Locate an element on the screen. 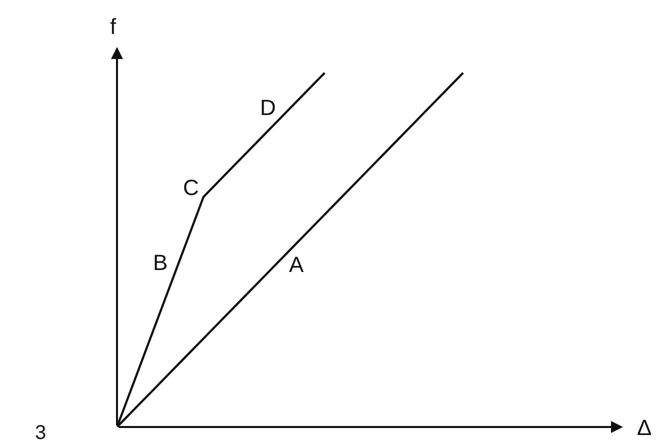 Image resolution: width=657 pixels, height=448 pixels. text: 3 is located at coordinates (40, 433).